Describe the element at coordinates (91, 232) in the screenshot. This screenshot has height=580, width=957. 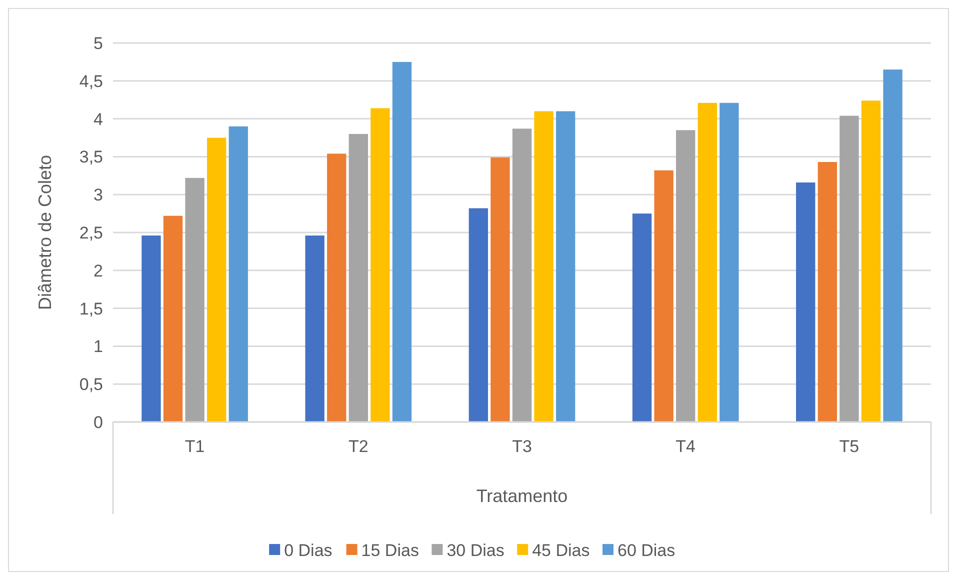
I see `y-tick-label: 2,5` at that location.